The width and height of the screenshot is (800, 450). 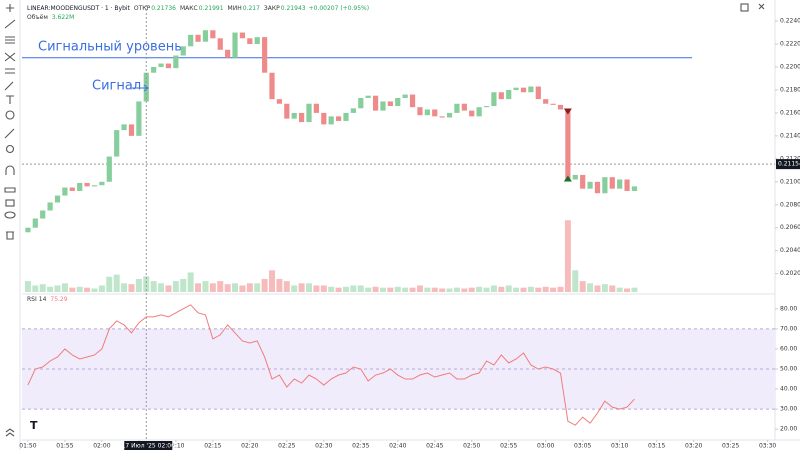 I want to click on sell-marker, so click(x=567, y=111).